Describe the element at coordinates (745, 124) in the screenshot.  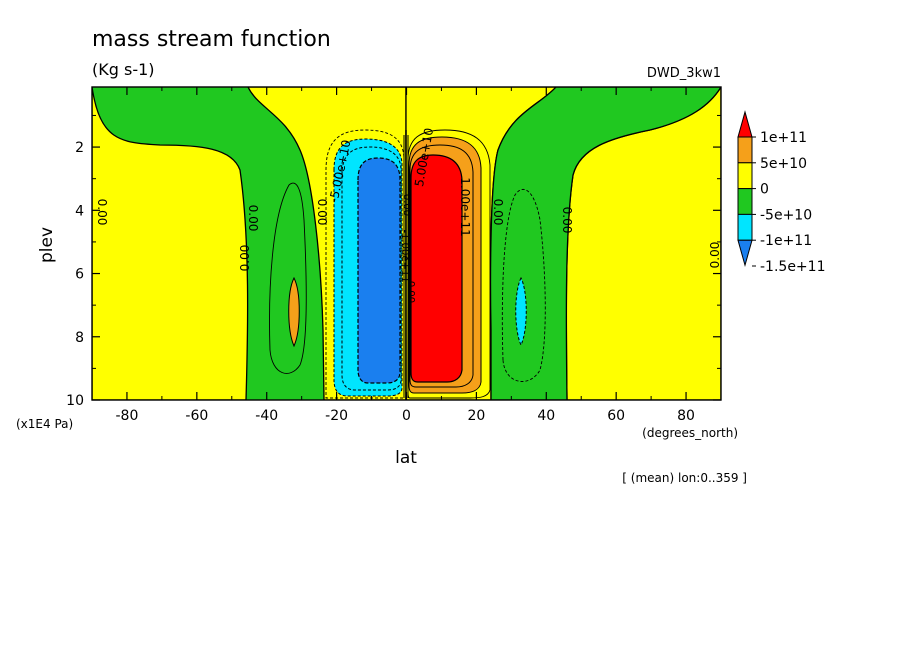
I see `colorbar-extend-max` at that location.